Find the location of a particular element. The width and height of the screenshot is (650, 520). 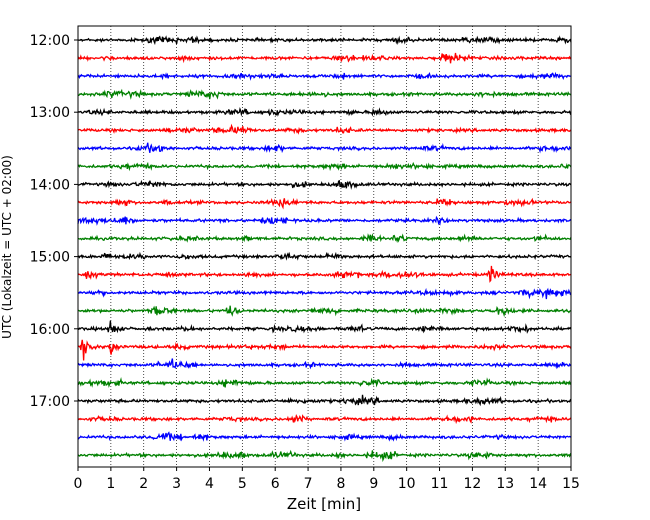

x-tick-label-15: 15 is located at coordinates (571, 484).